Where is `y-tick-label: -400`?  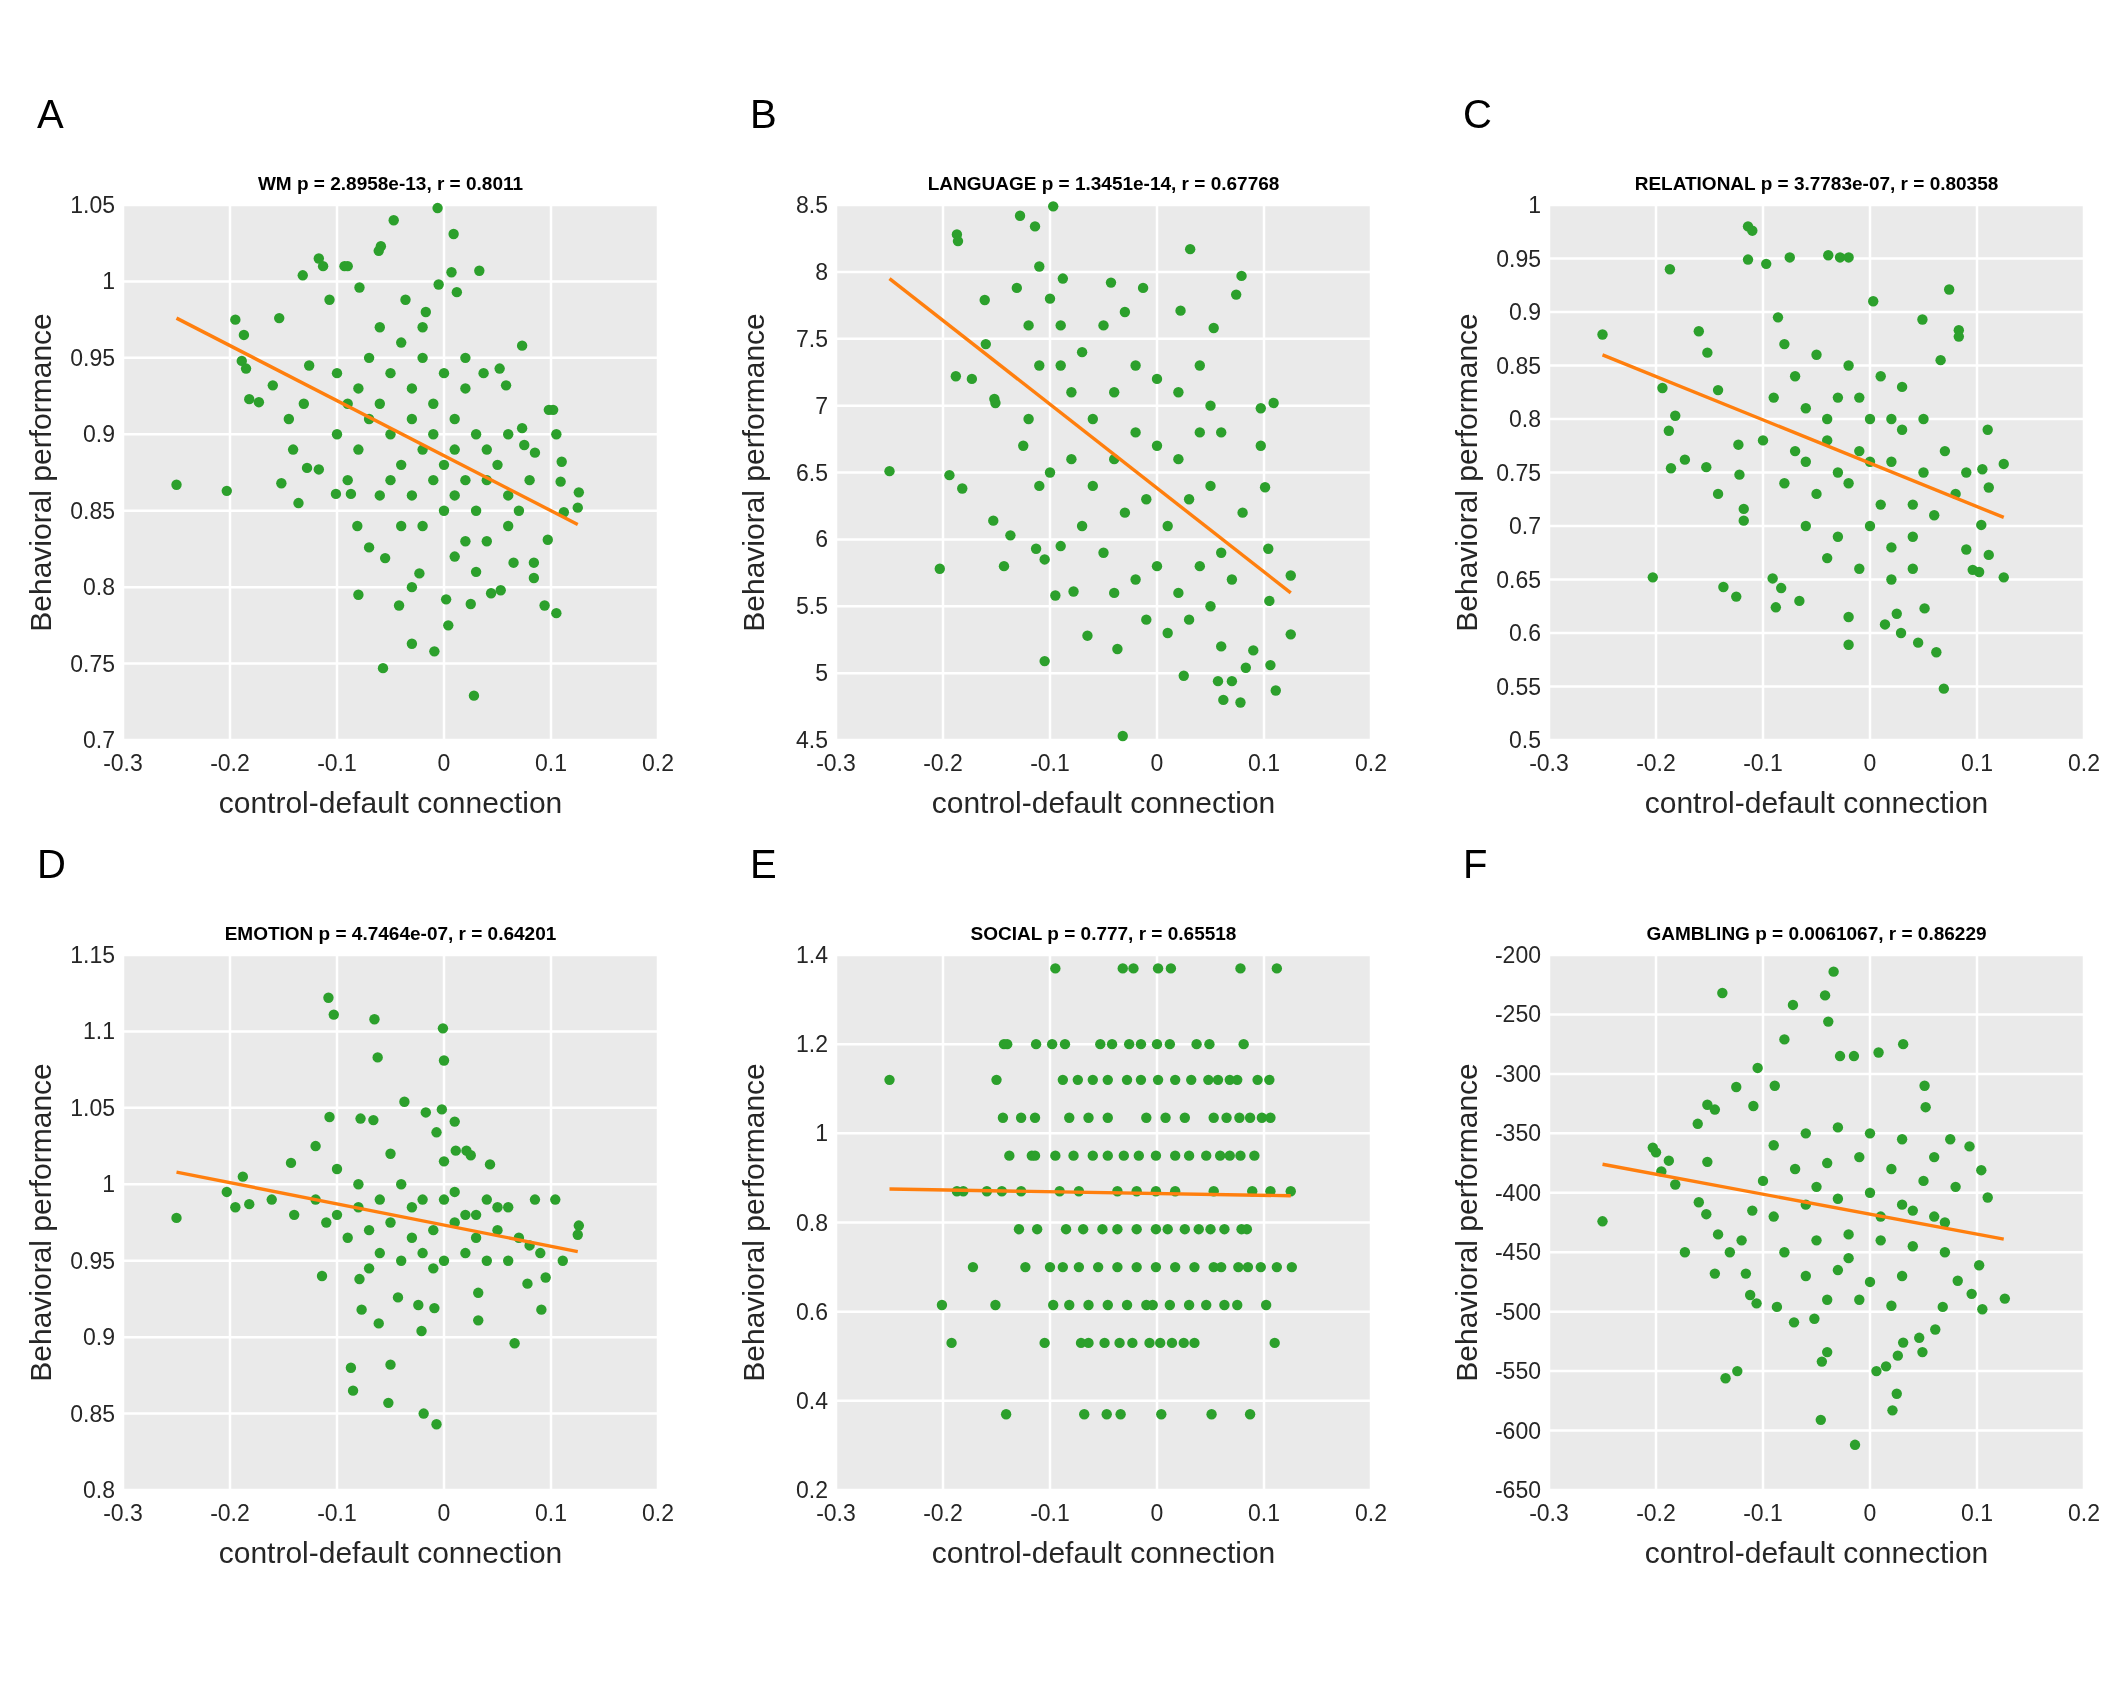
y-tick-label: -400 is located at coordinates (1517, 1192).